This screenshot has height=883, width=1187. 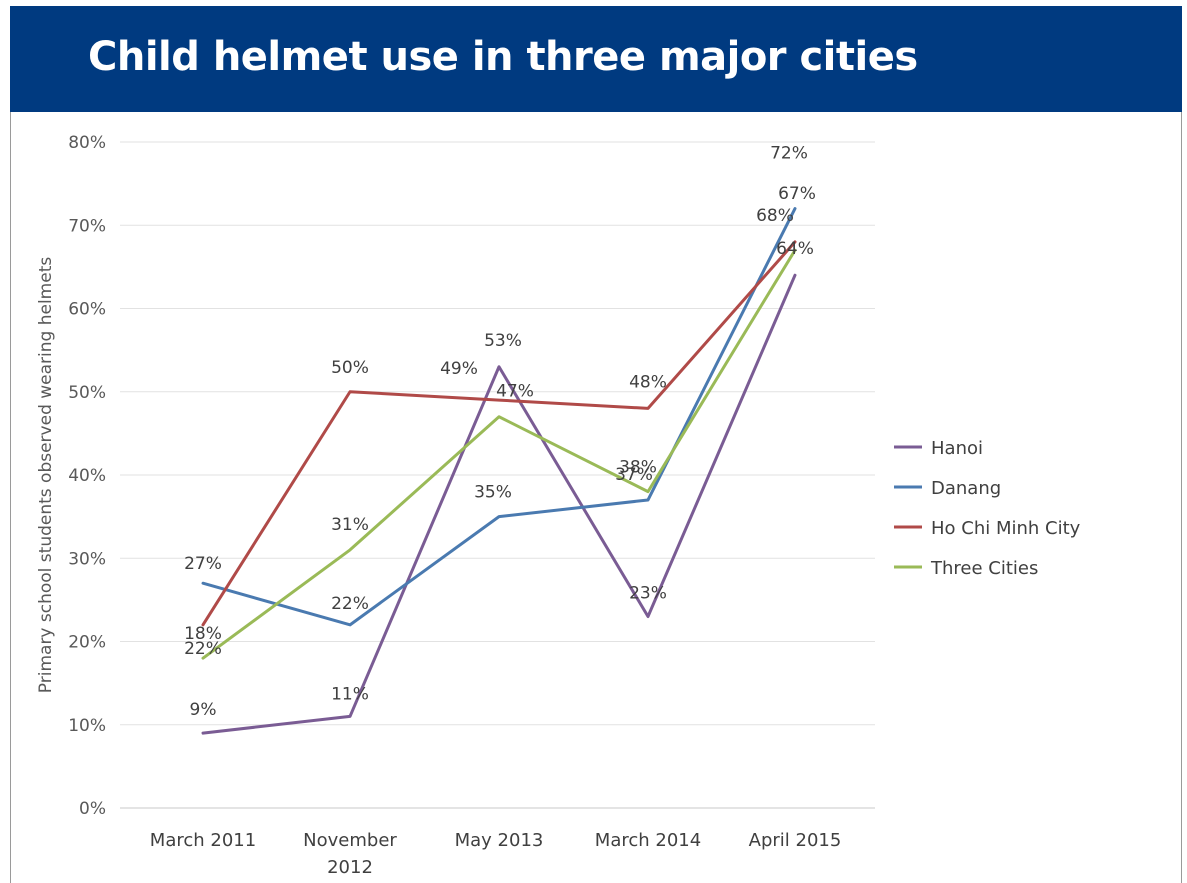 What do you see at coordinates (87, 143) in the screenshot?
I see `y-tick-label: 80%` at bounding box center [87, 143].